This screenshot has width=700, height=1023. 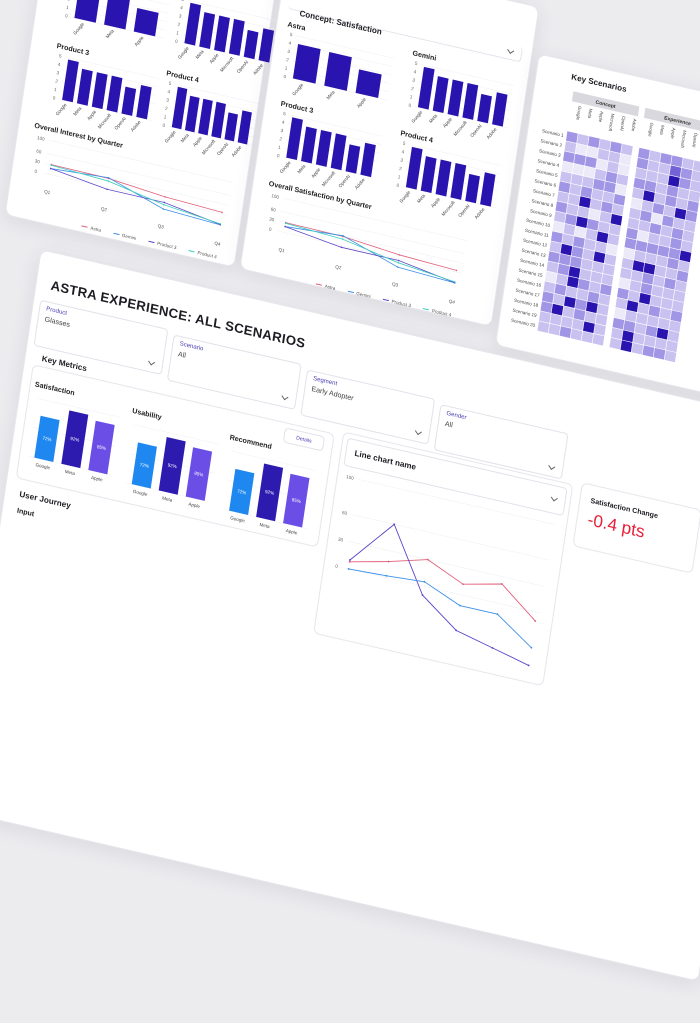 What do you see at coordinates (449, 425) in the screenshot?
I see `filter-value: All` at bounding box center [449, 425].